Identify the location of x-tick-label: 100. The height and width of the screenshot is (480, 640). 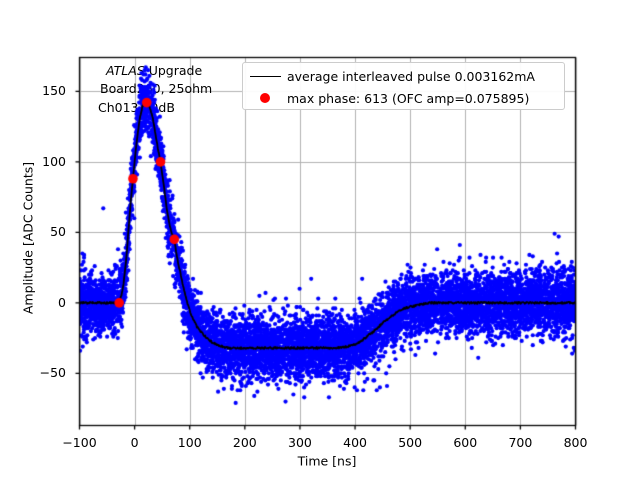
(189, 442).